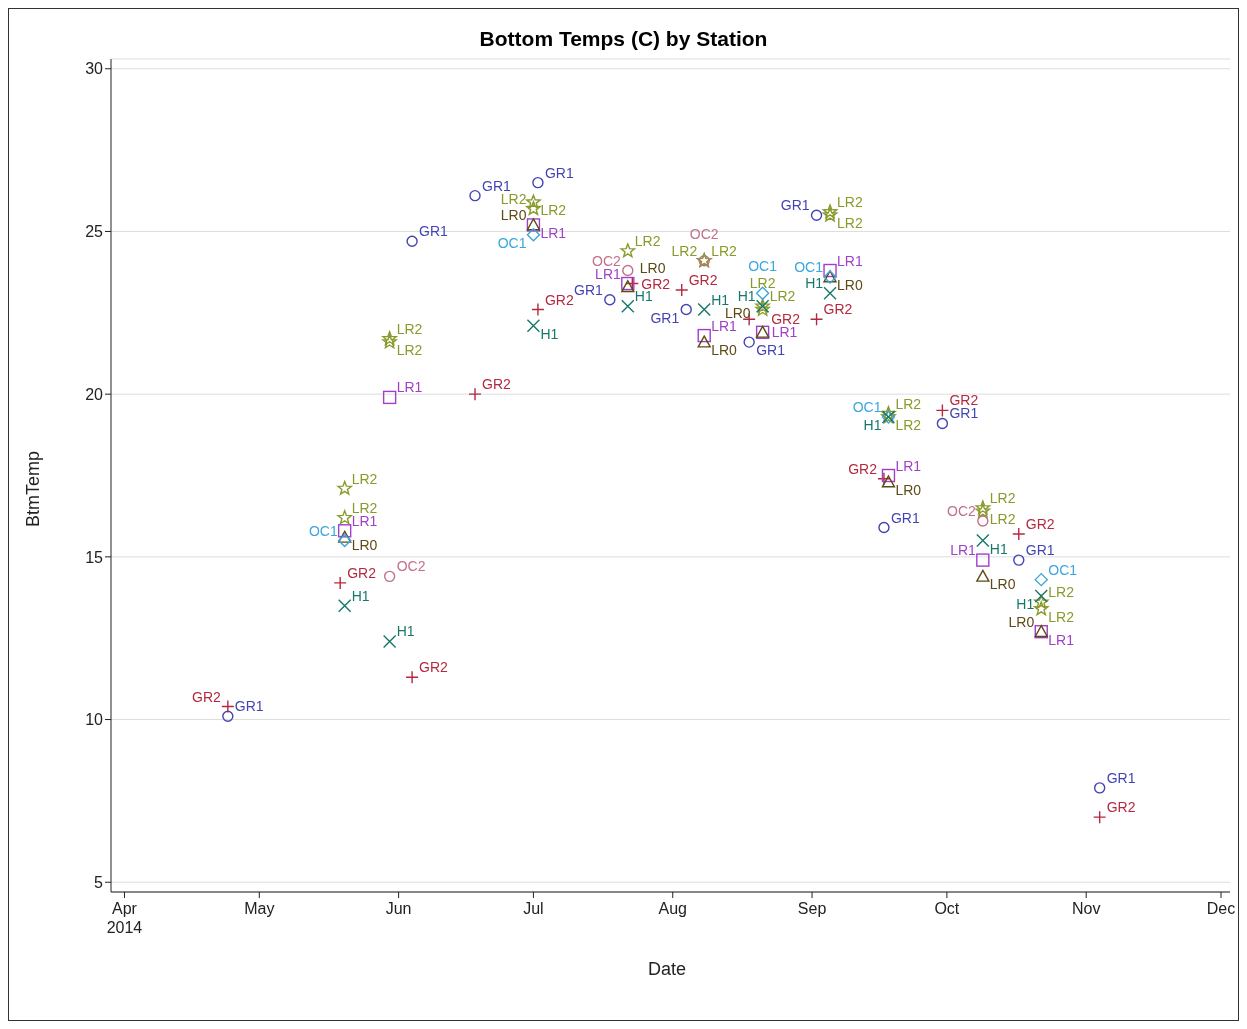  I want to click on series-label: LR2, so click(1061, 592).